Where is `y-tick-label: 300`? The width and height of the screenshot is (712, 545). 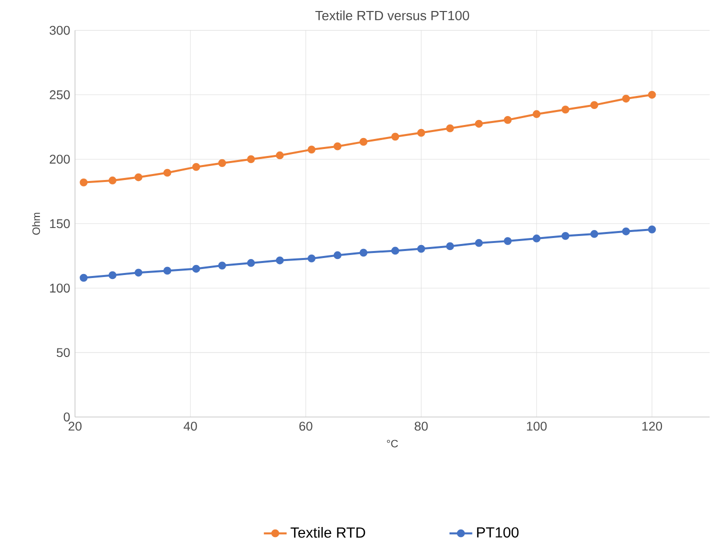
y-tick-label: 300 is located at coordinates (60, 30).